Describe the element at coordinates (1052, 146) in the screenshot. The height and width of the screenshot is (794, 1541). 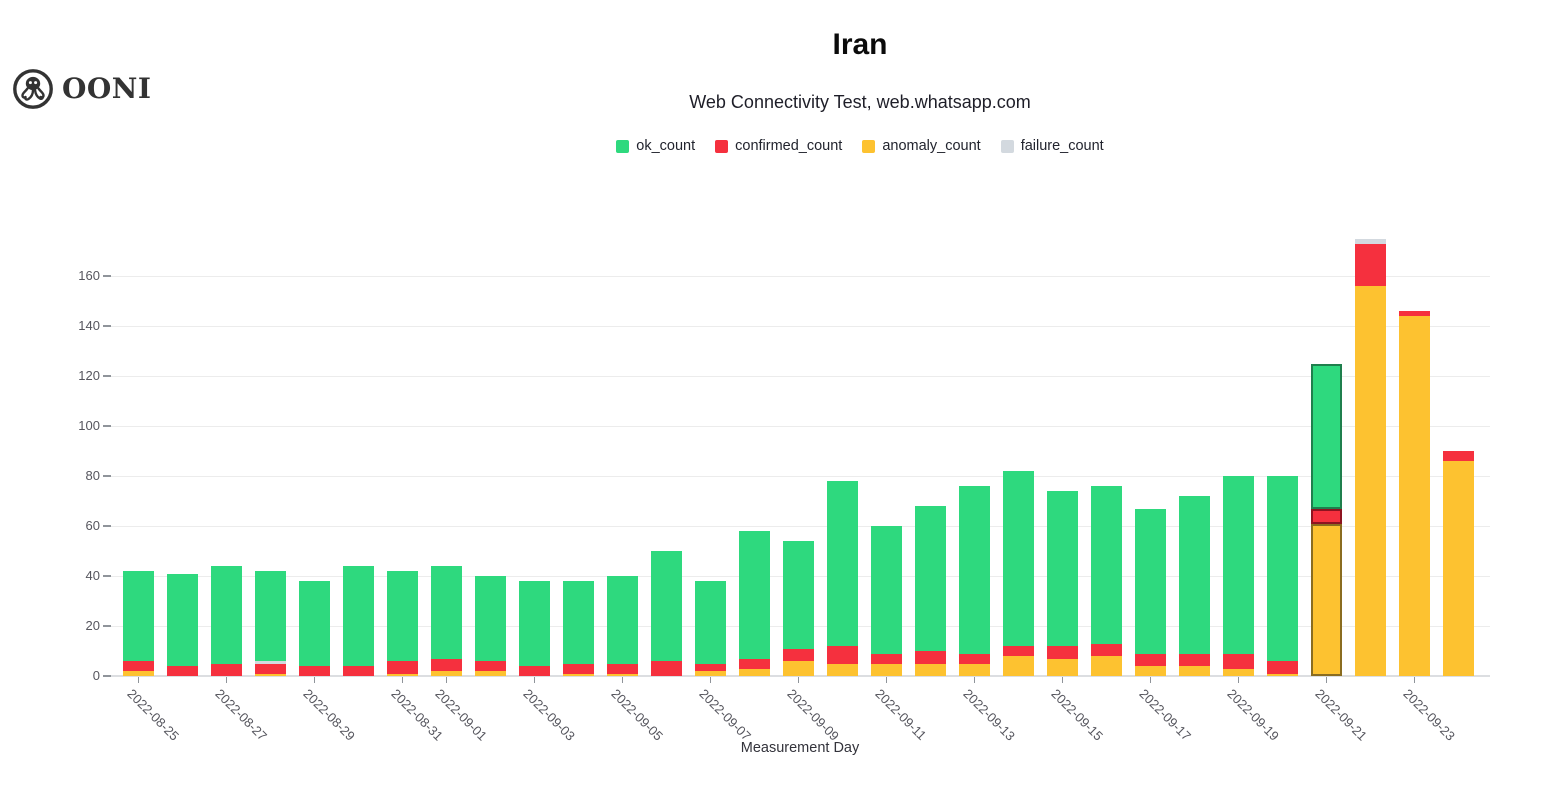
I see `legend-item-failure_count: failure_count` at that location.